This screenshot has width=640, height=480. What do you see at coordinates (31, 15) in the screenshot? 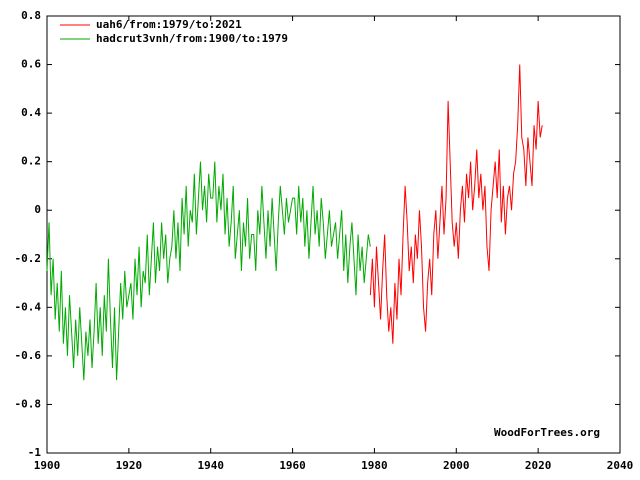
I see `y-tick-label: 0.8` at bounding box center [31, 15].